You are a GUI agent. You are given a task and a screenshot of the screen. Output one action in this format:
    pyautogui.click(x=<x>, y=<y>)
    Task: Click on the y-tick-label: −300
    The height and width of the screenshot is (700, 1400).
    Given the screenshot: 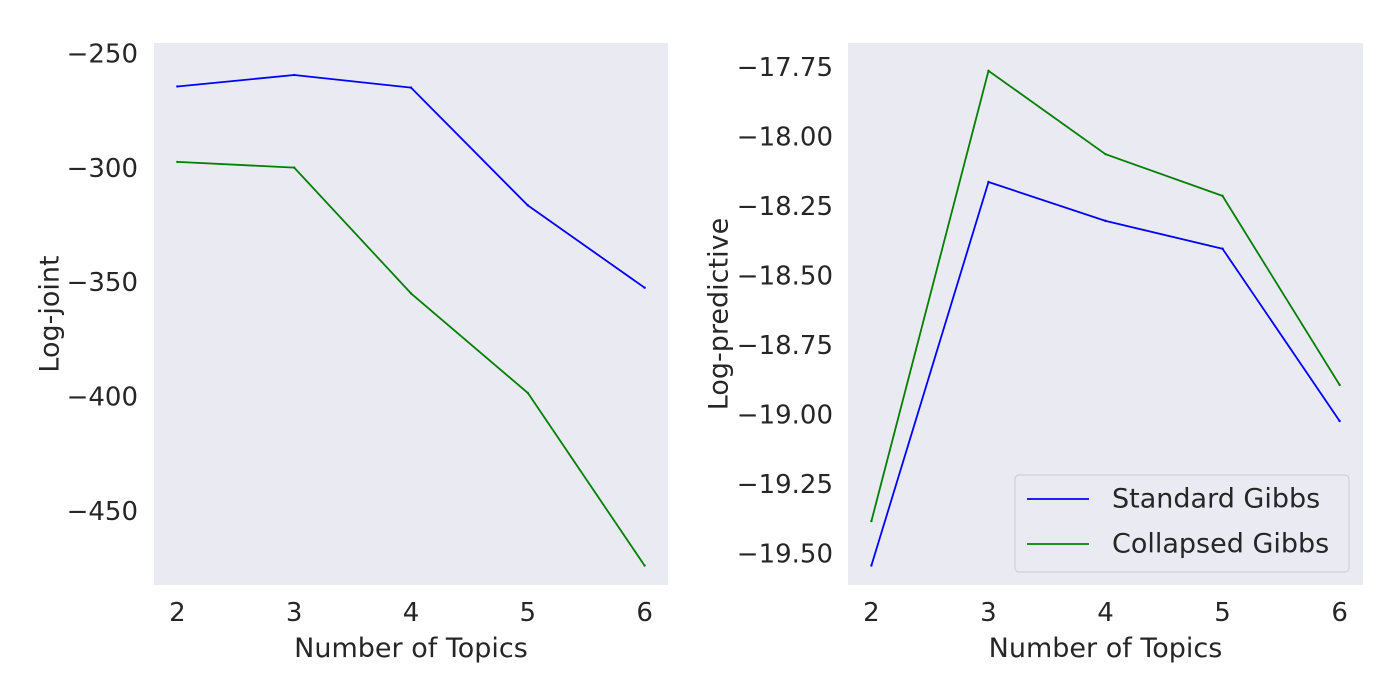 What is the action you would take?
    pyautogui.click(x=102, y=169)
    